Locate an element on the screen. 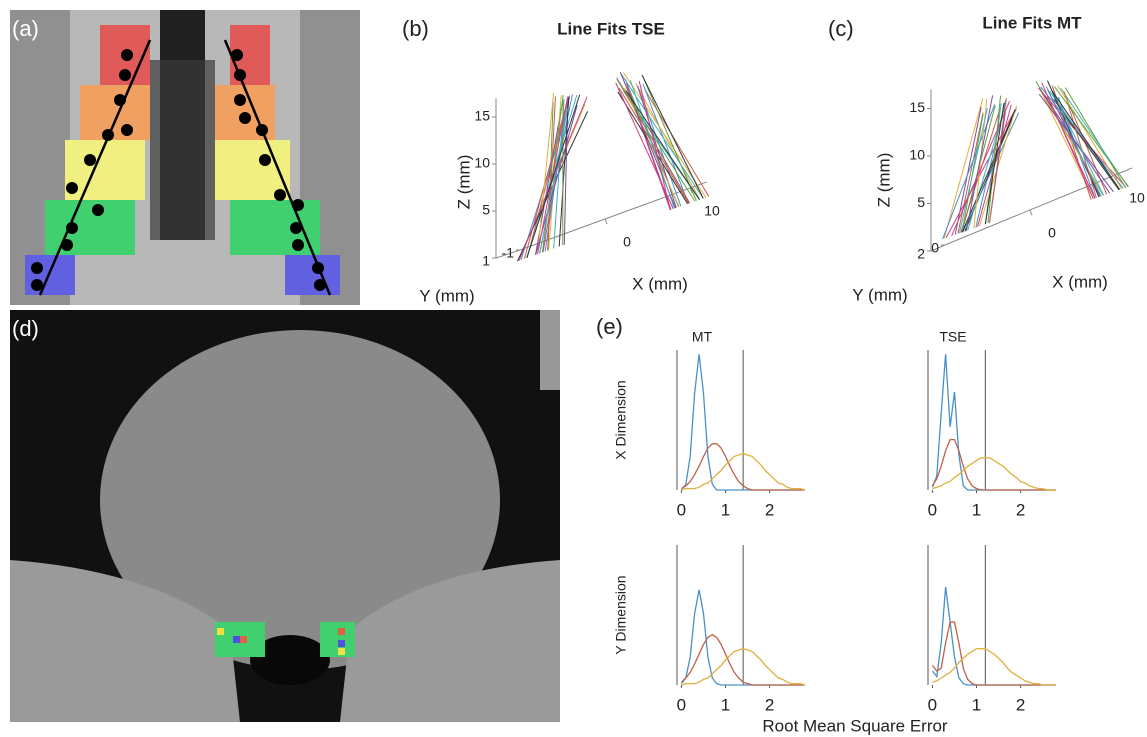  y-axis-label: Y Dimension is located at coordinates (621, 614).